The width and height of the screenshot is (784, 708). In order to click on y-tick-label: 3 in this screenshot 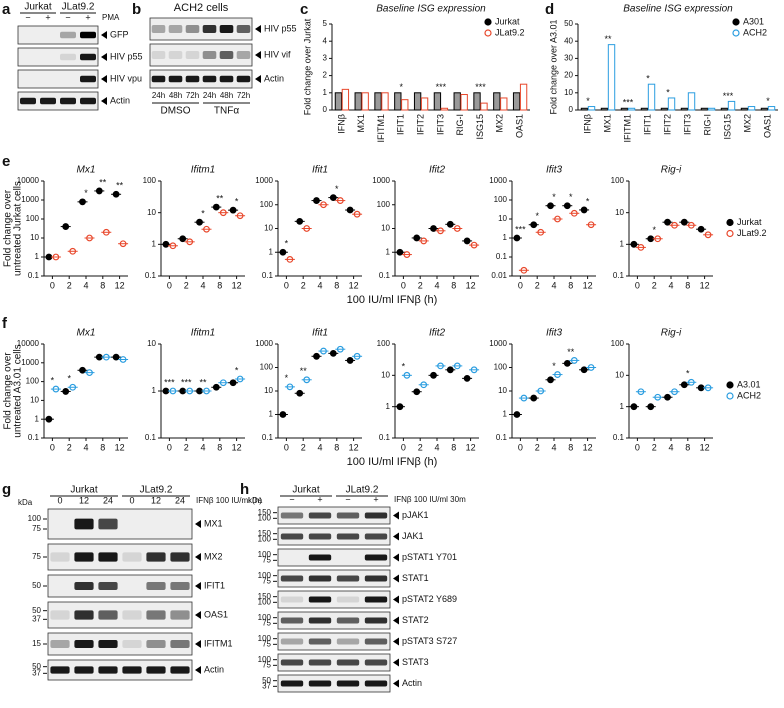, I will do `click(325, 58)`.